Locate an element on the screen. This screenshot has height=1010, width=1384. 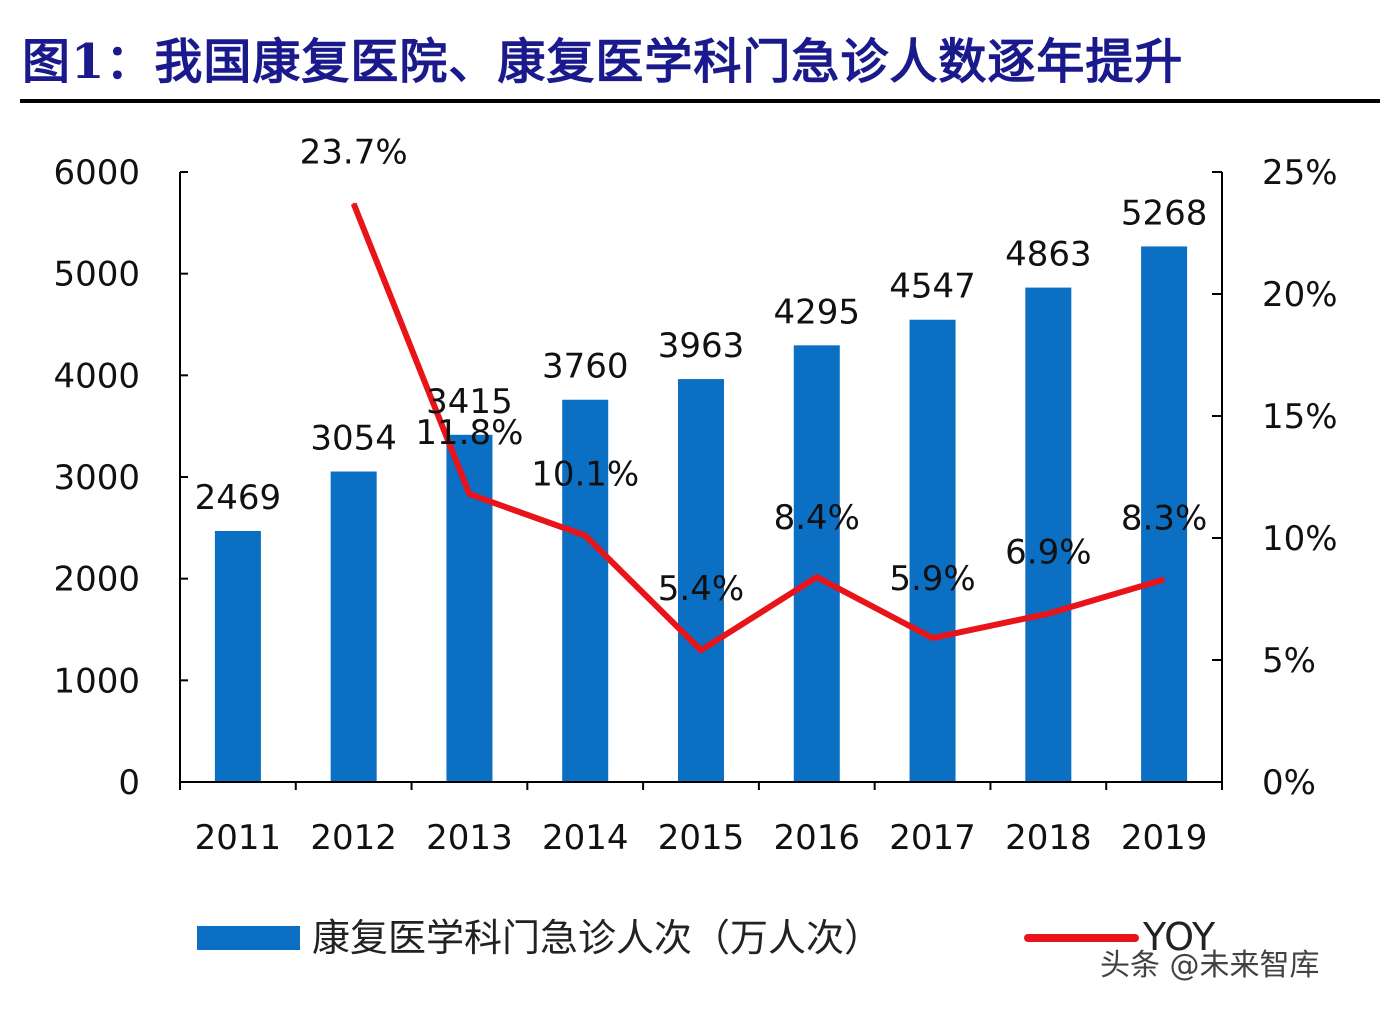
bar-value-label: 3760 is located at coordinates (585, 367).